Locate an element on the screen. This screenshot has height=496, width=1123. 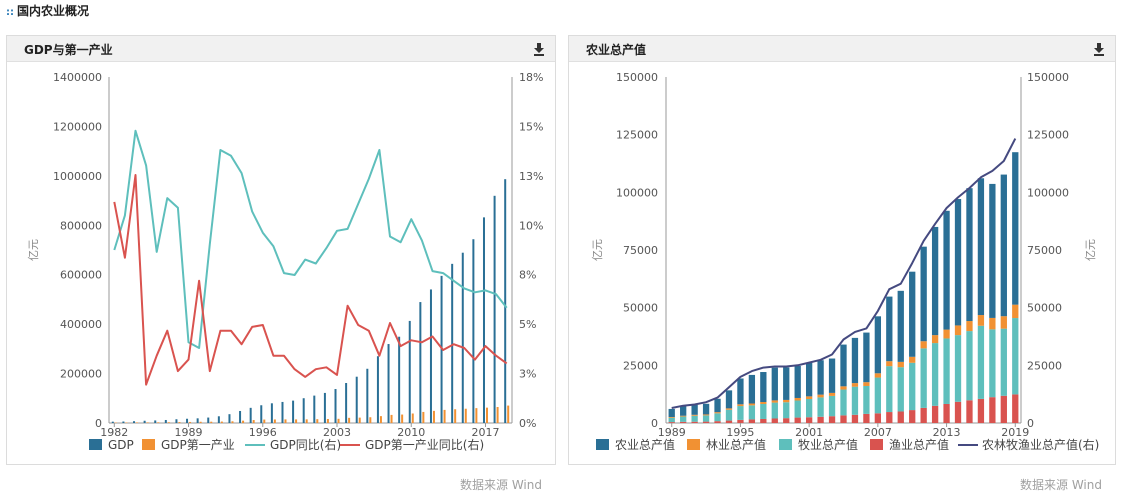
y-tick-label: 25000 is located at coordinates (640, 365).